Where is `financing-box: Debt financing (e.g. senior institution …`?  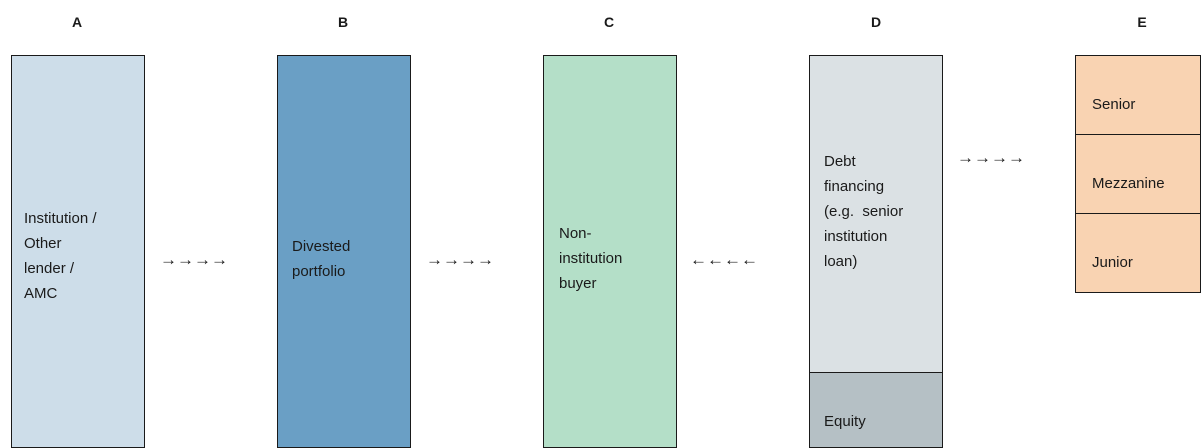
financing-box: Debt financing (e.g. senior institution … is located at coordinates (876, 251).